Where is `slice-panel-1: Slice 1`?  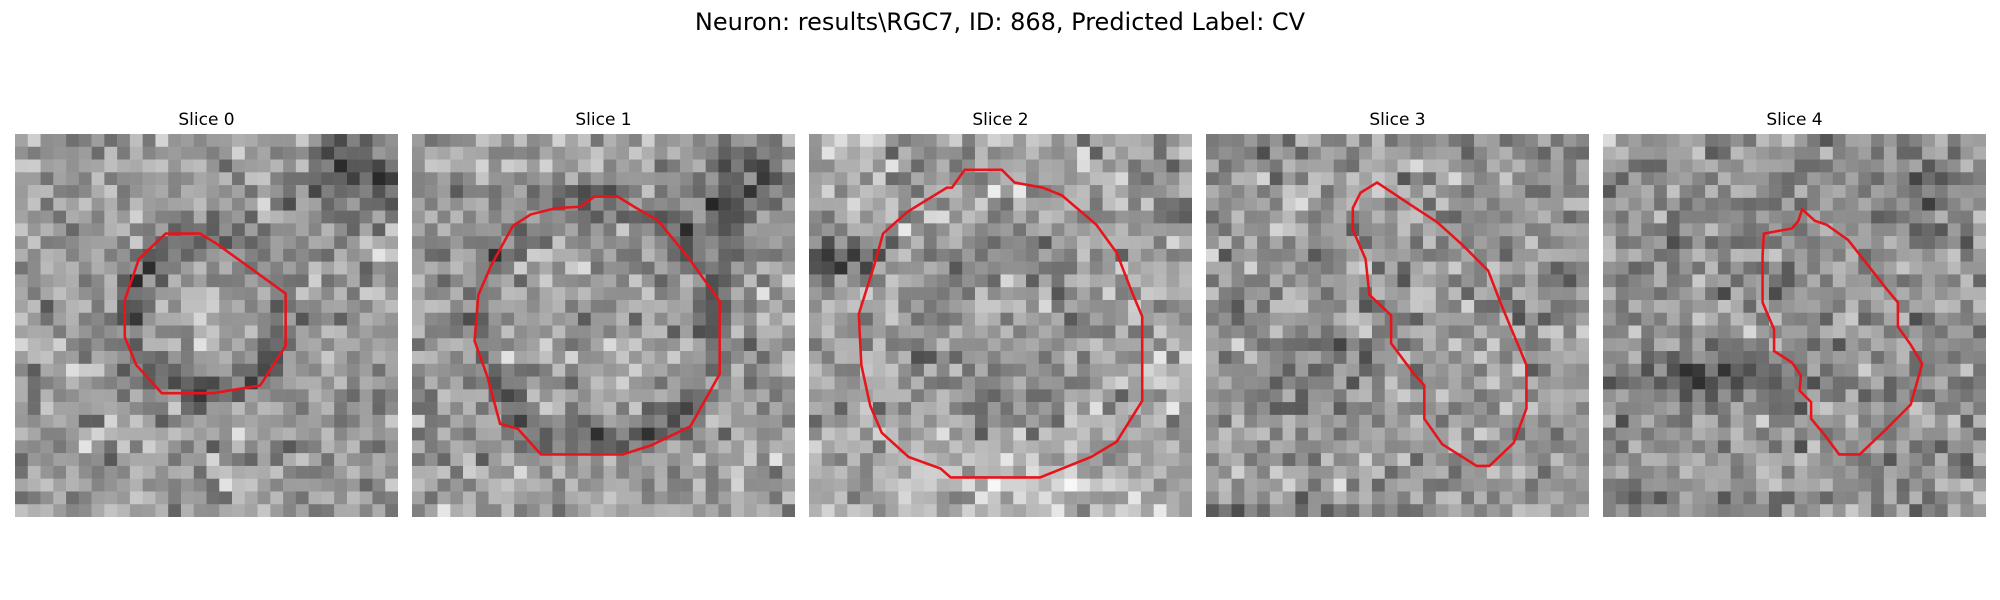
slice-panel-1: Slice 1 is located at coordinates (603, 312).